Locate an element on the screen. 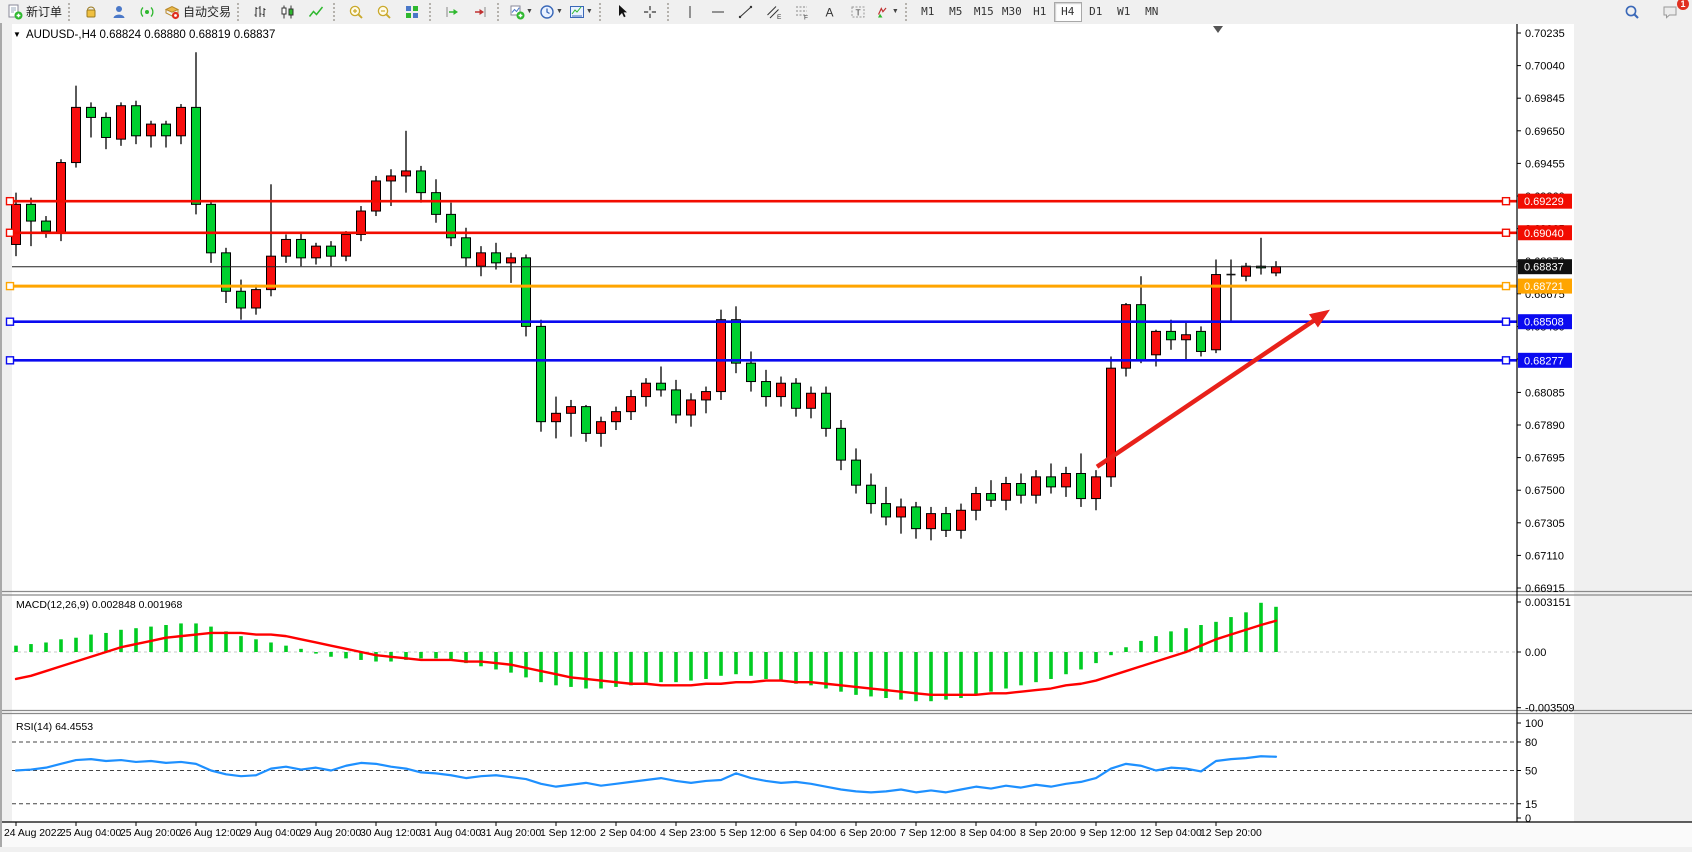 This screenshot has width=1692, height=852. date-axis-label: 7 Sep 12:00 is located at coordinates (928, 833).